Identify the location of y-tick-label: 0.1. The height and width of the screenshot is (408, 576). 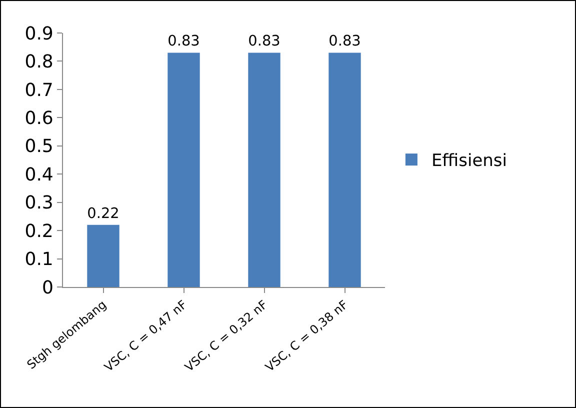
(39, 259).